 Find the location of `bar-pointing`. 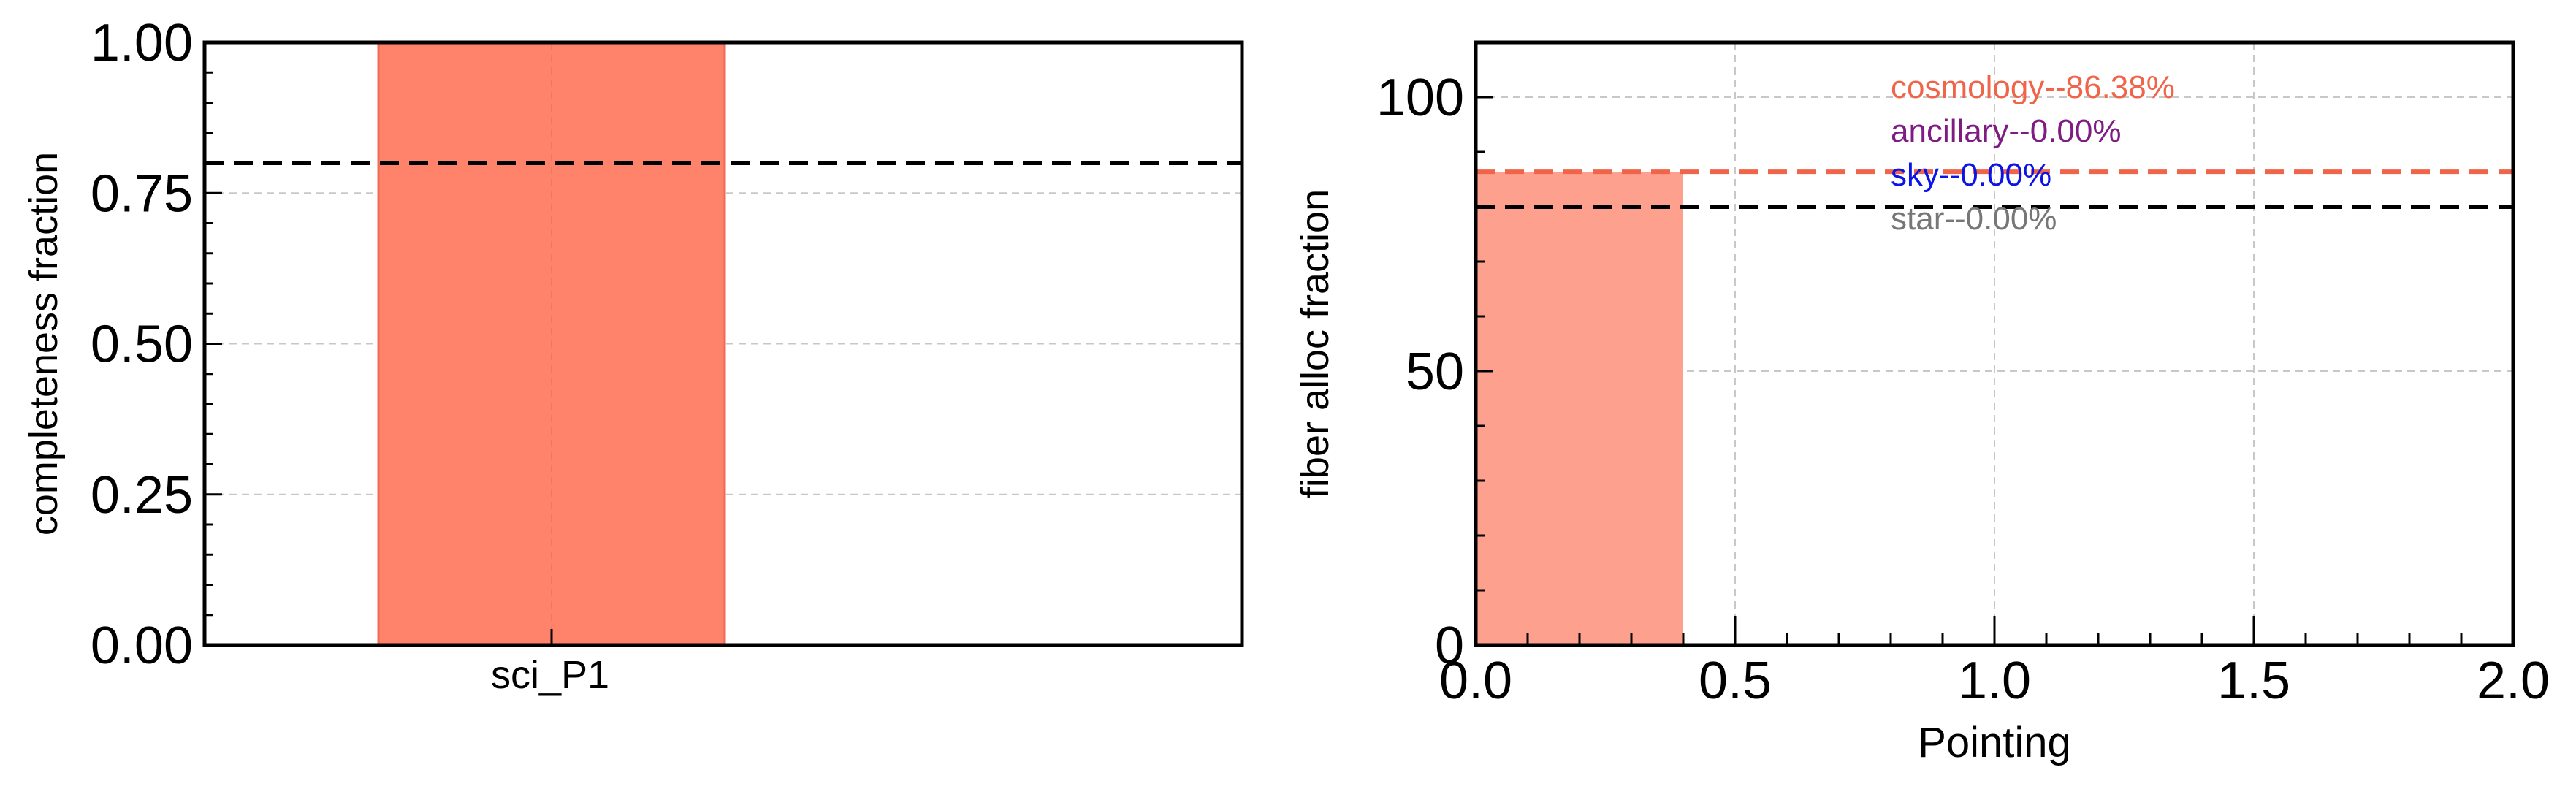

bar-pointing is located at coordinates (1580, 408).